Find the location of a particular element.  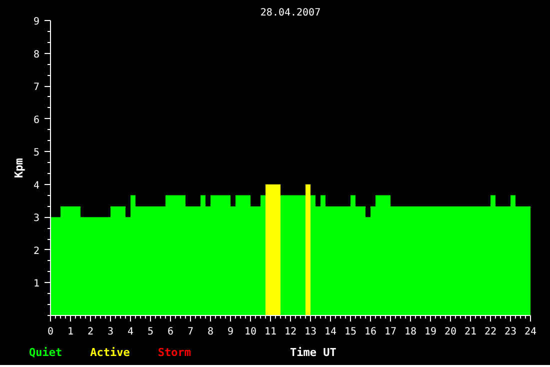

y-tick-label: 9 is located at coordinates (36, 22).